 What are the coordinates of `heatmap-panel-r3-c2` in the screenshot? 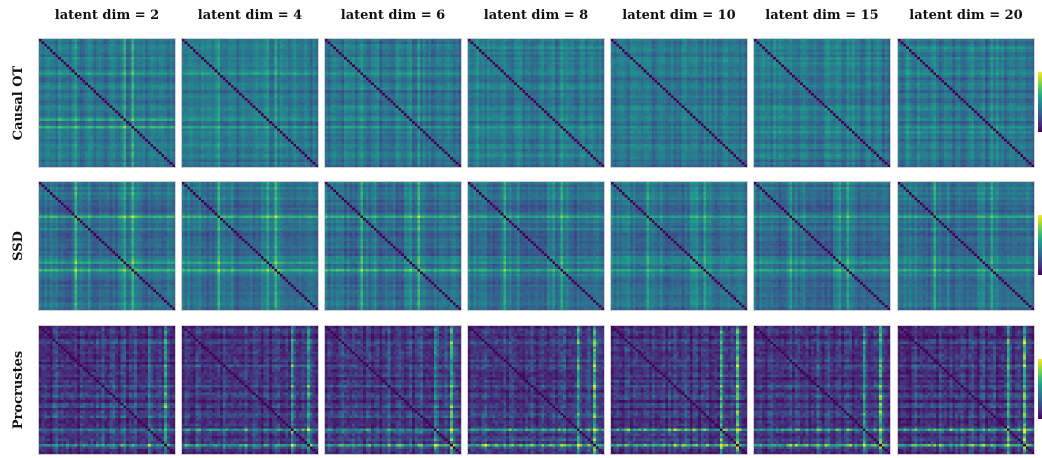 It's located at (250, 390).